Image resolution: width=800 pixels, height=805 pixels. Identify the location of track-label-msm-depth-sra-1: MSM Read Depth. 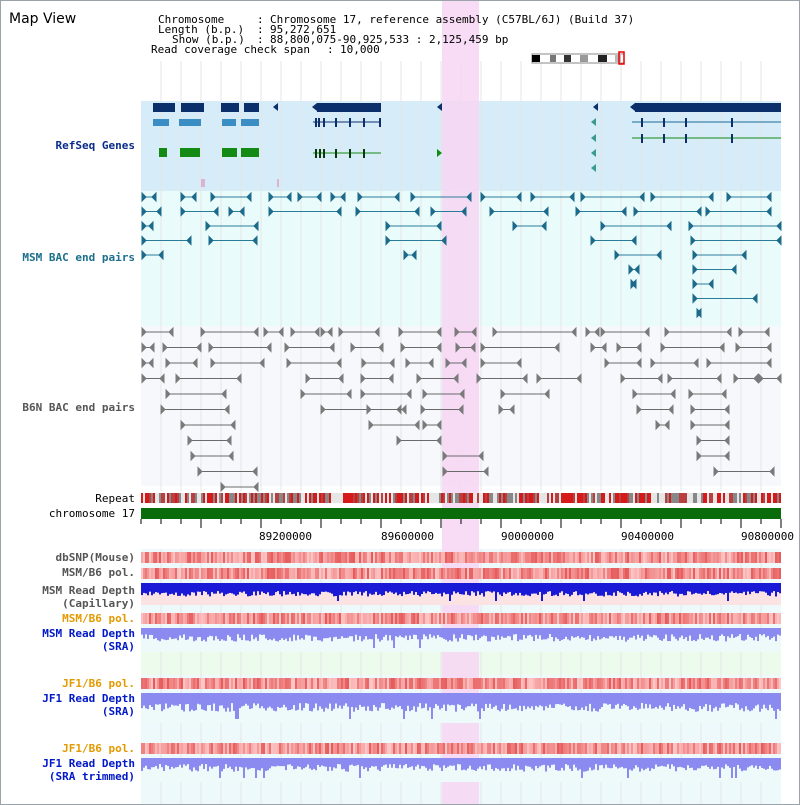
(88, 633).